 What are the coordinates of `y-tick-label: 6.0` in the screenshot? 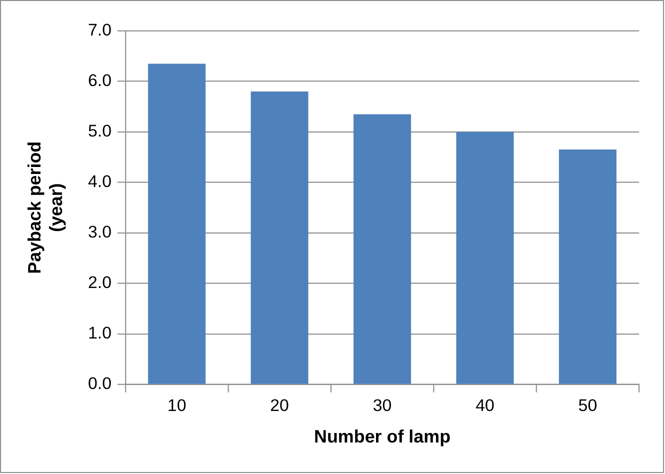 It's located at (100, 80).